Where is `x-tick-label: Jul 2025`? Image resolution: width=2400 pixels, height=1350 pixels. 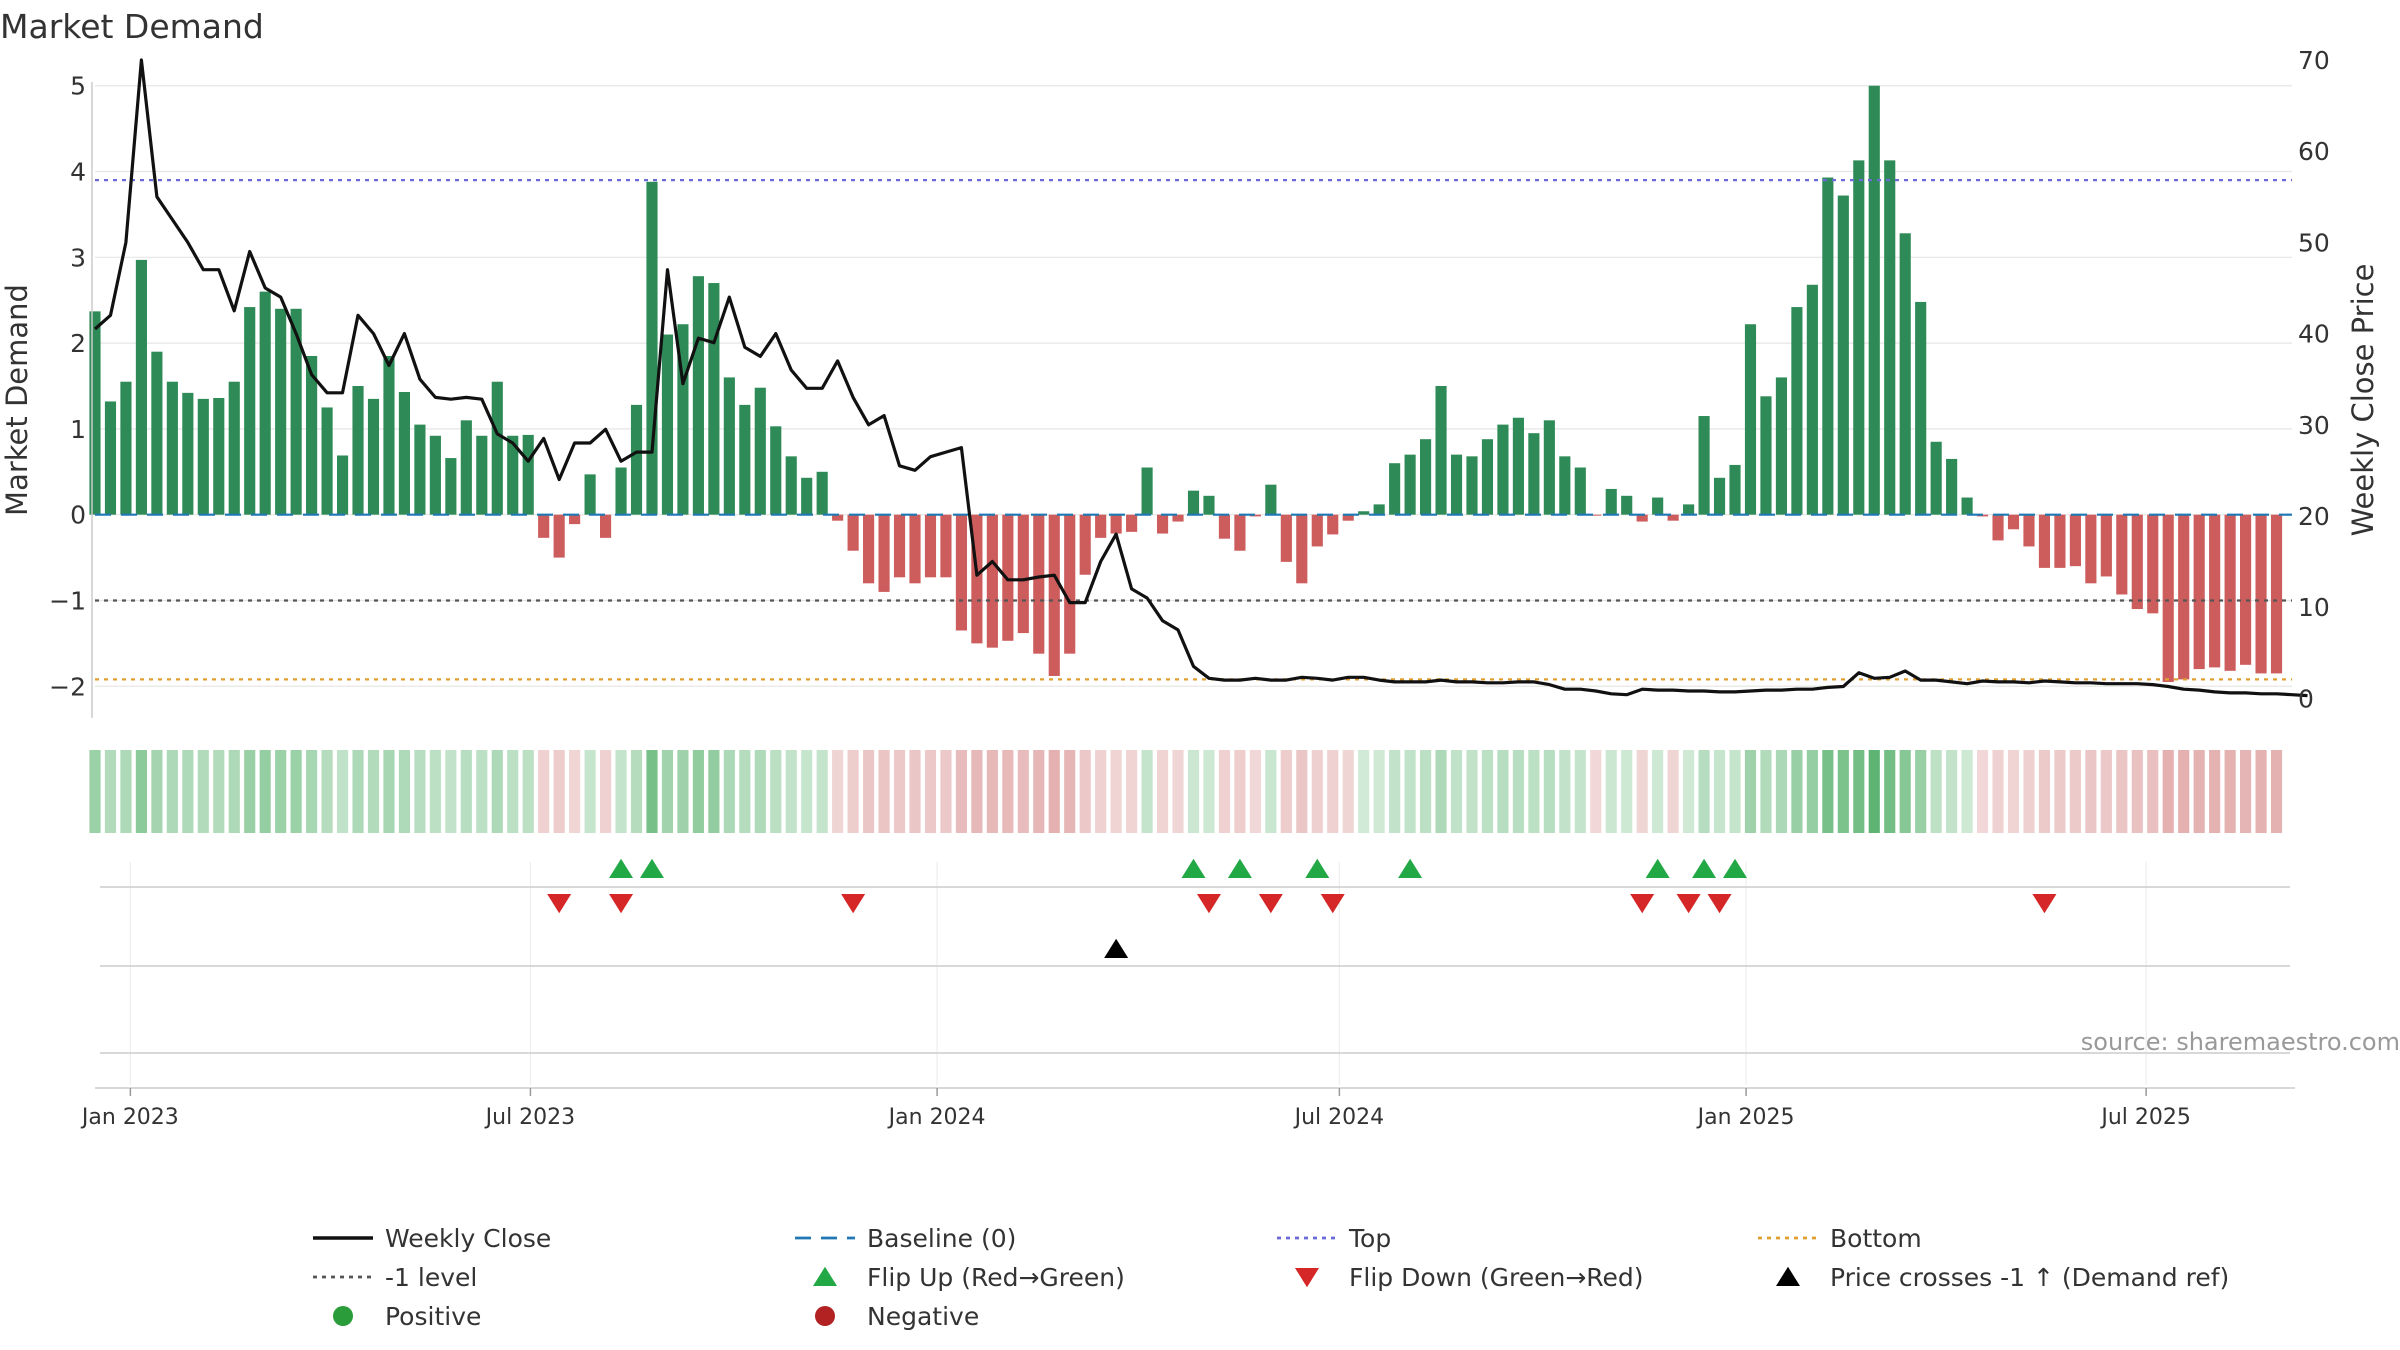 x-tick-label: Jul 2025 is located at coordinates (2145, 1117).